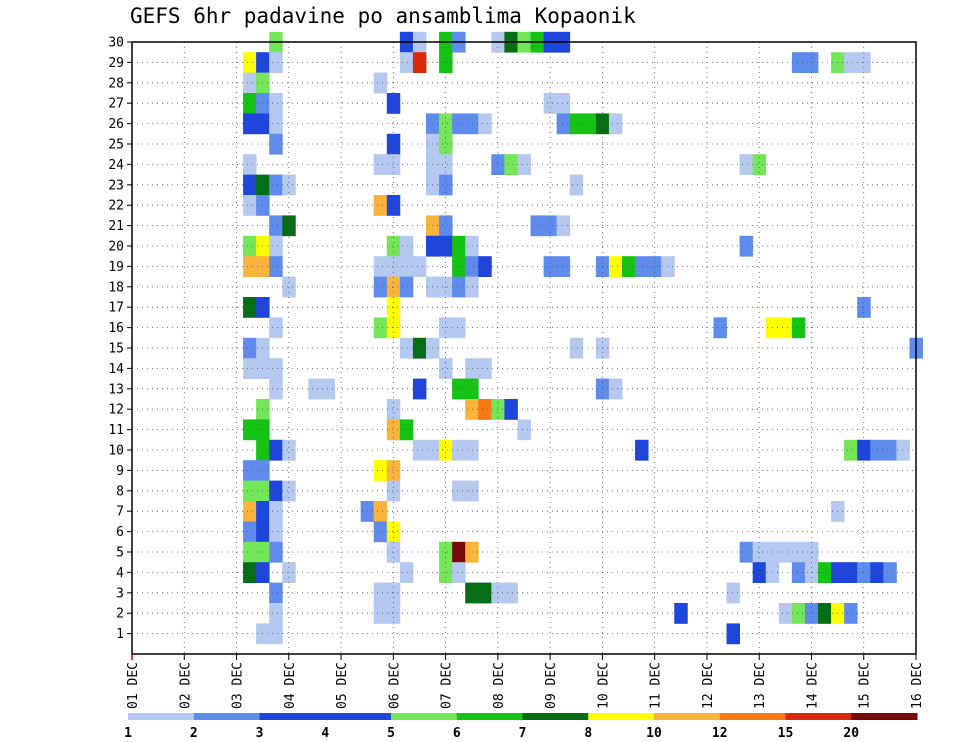 Image resolution: width=960 pixels, height=742 pixels. What do you see at coordinates (523, 733) in the screenshot?
I see `colorbar-label: 7` at bounding box center [523, 733].